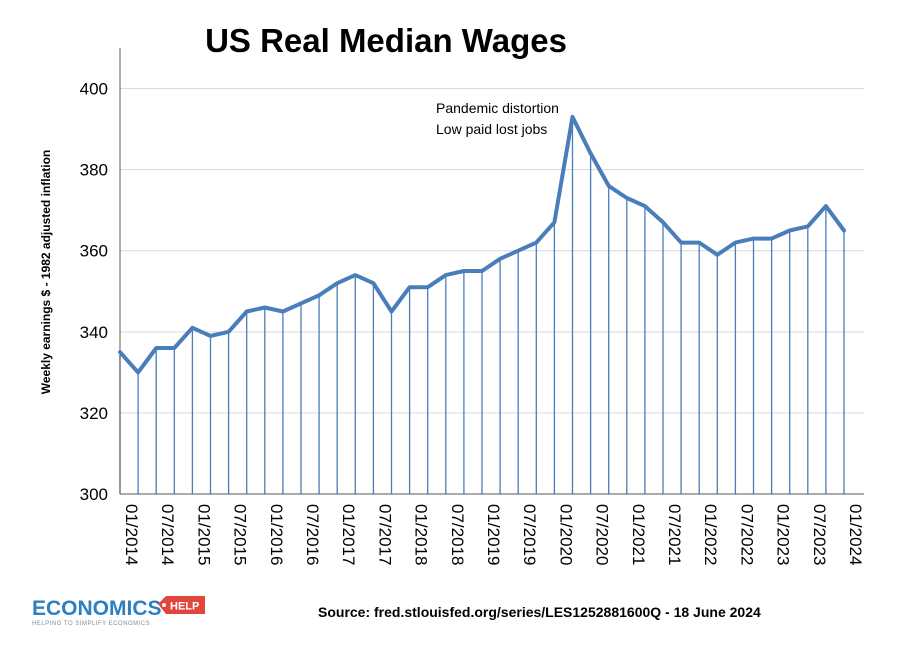 The image size is (900, 652). Describe the element at coordinates (94, 89) in the screenshot. I see `y-tick-400: 400` at that location.